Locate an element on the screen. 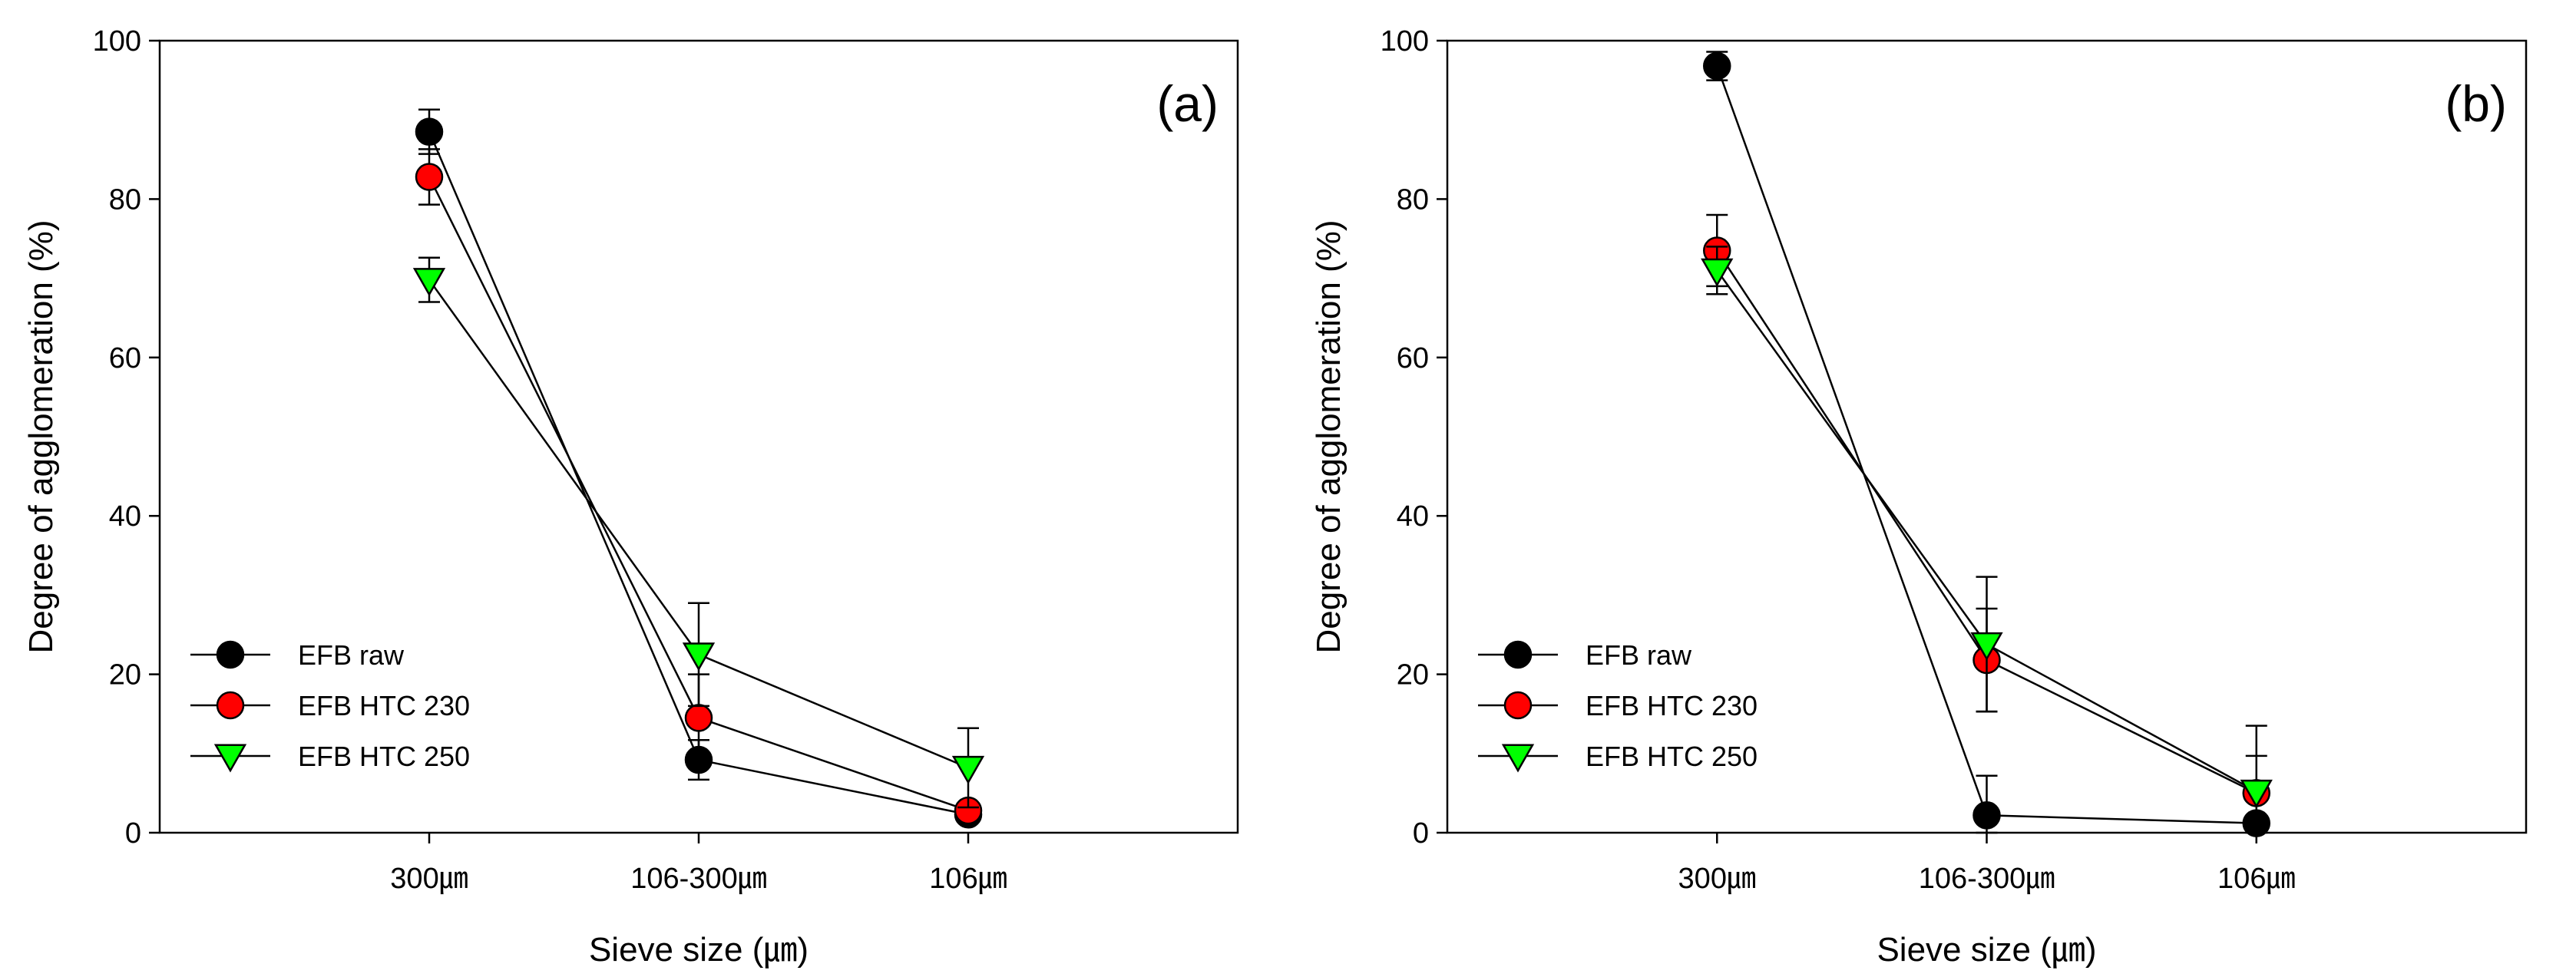  panel-label: (b) is located at coordinates (2476, 103).